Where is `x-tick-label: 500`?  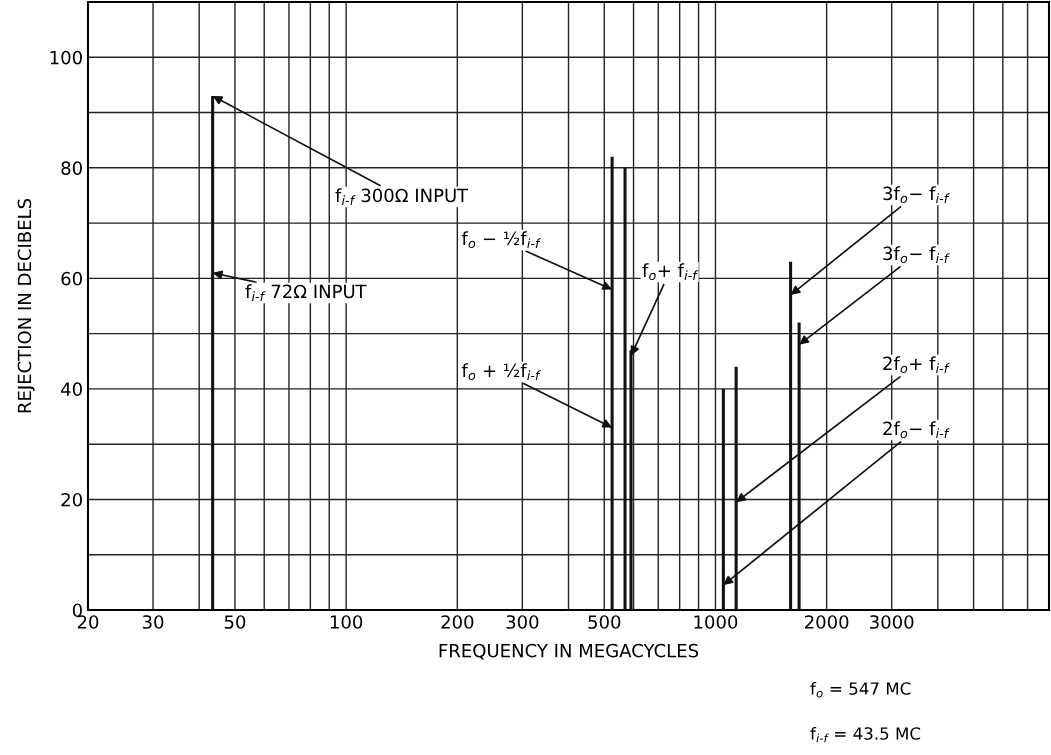 x-tick-label: 500 is located at coordinates (604, 622).